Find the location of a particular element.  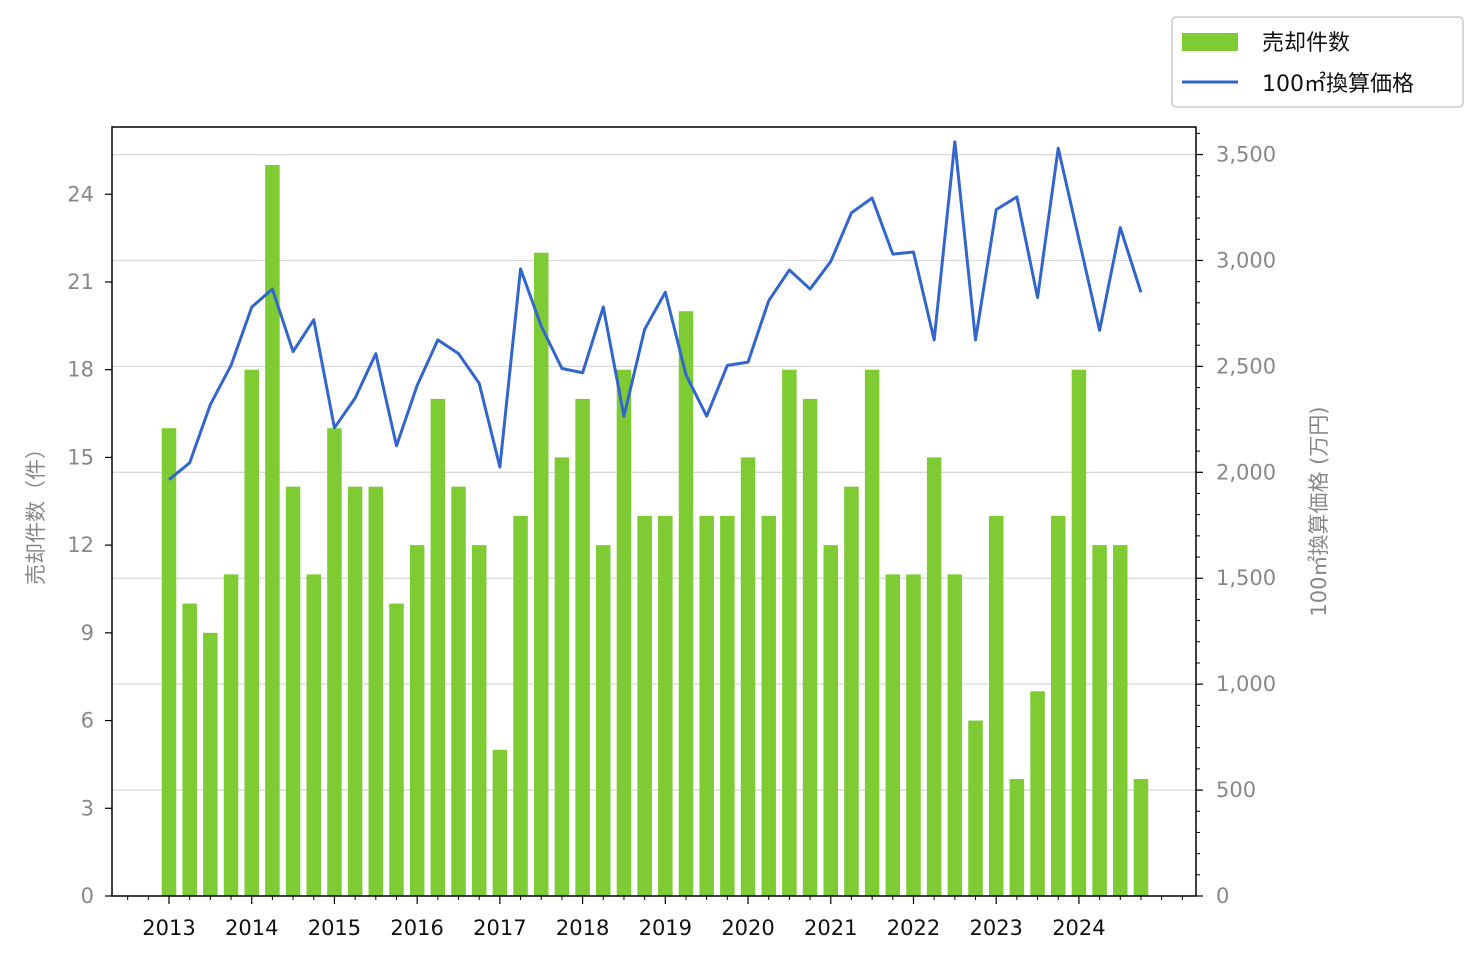

y-right-tick-label: 0 is located at coordinates (1222, 896).